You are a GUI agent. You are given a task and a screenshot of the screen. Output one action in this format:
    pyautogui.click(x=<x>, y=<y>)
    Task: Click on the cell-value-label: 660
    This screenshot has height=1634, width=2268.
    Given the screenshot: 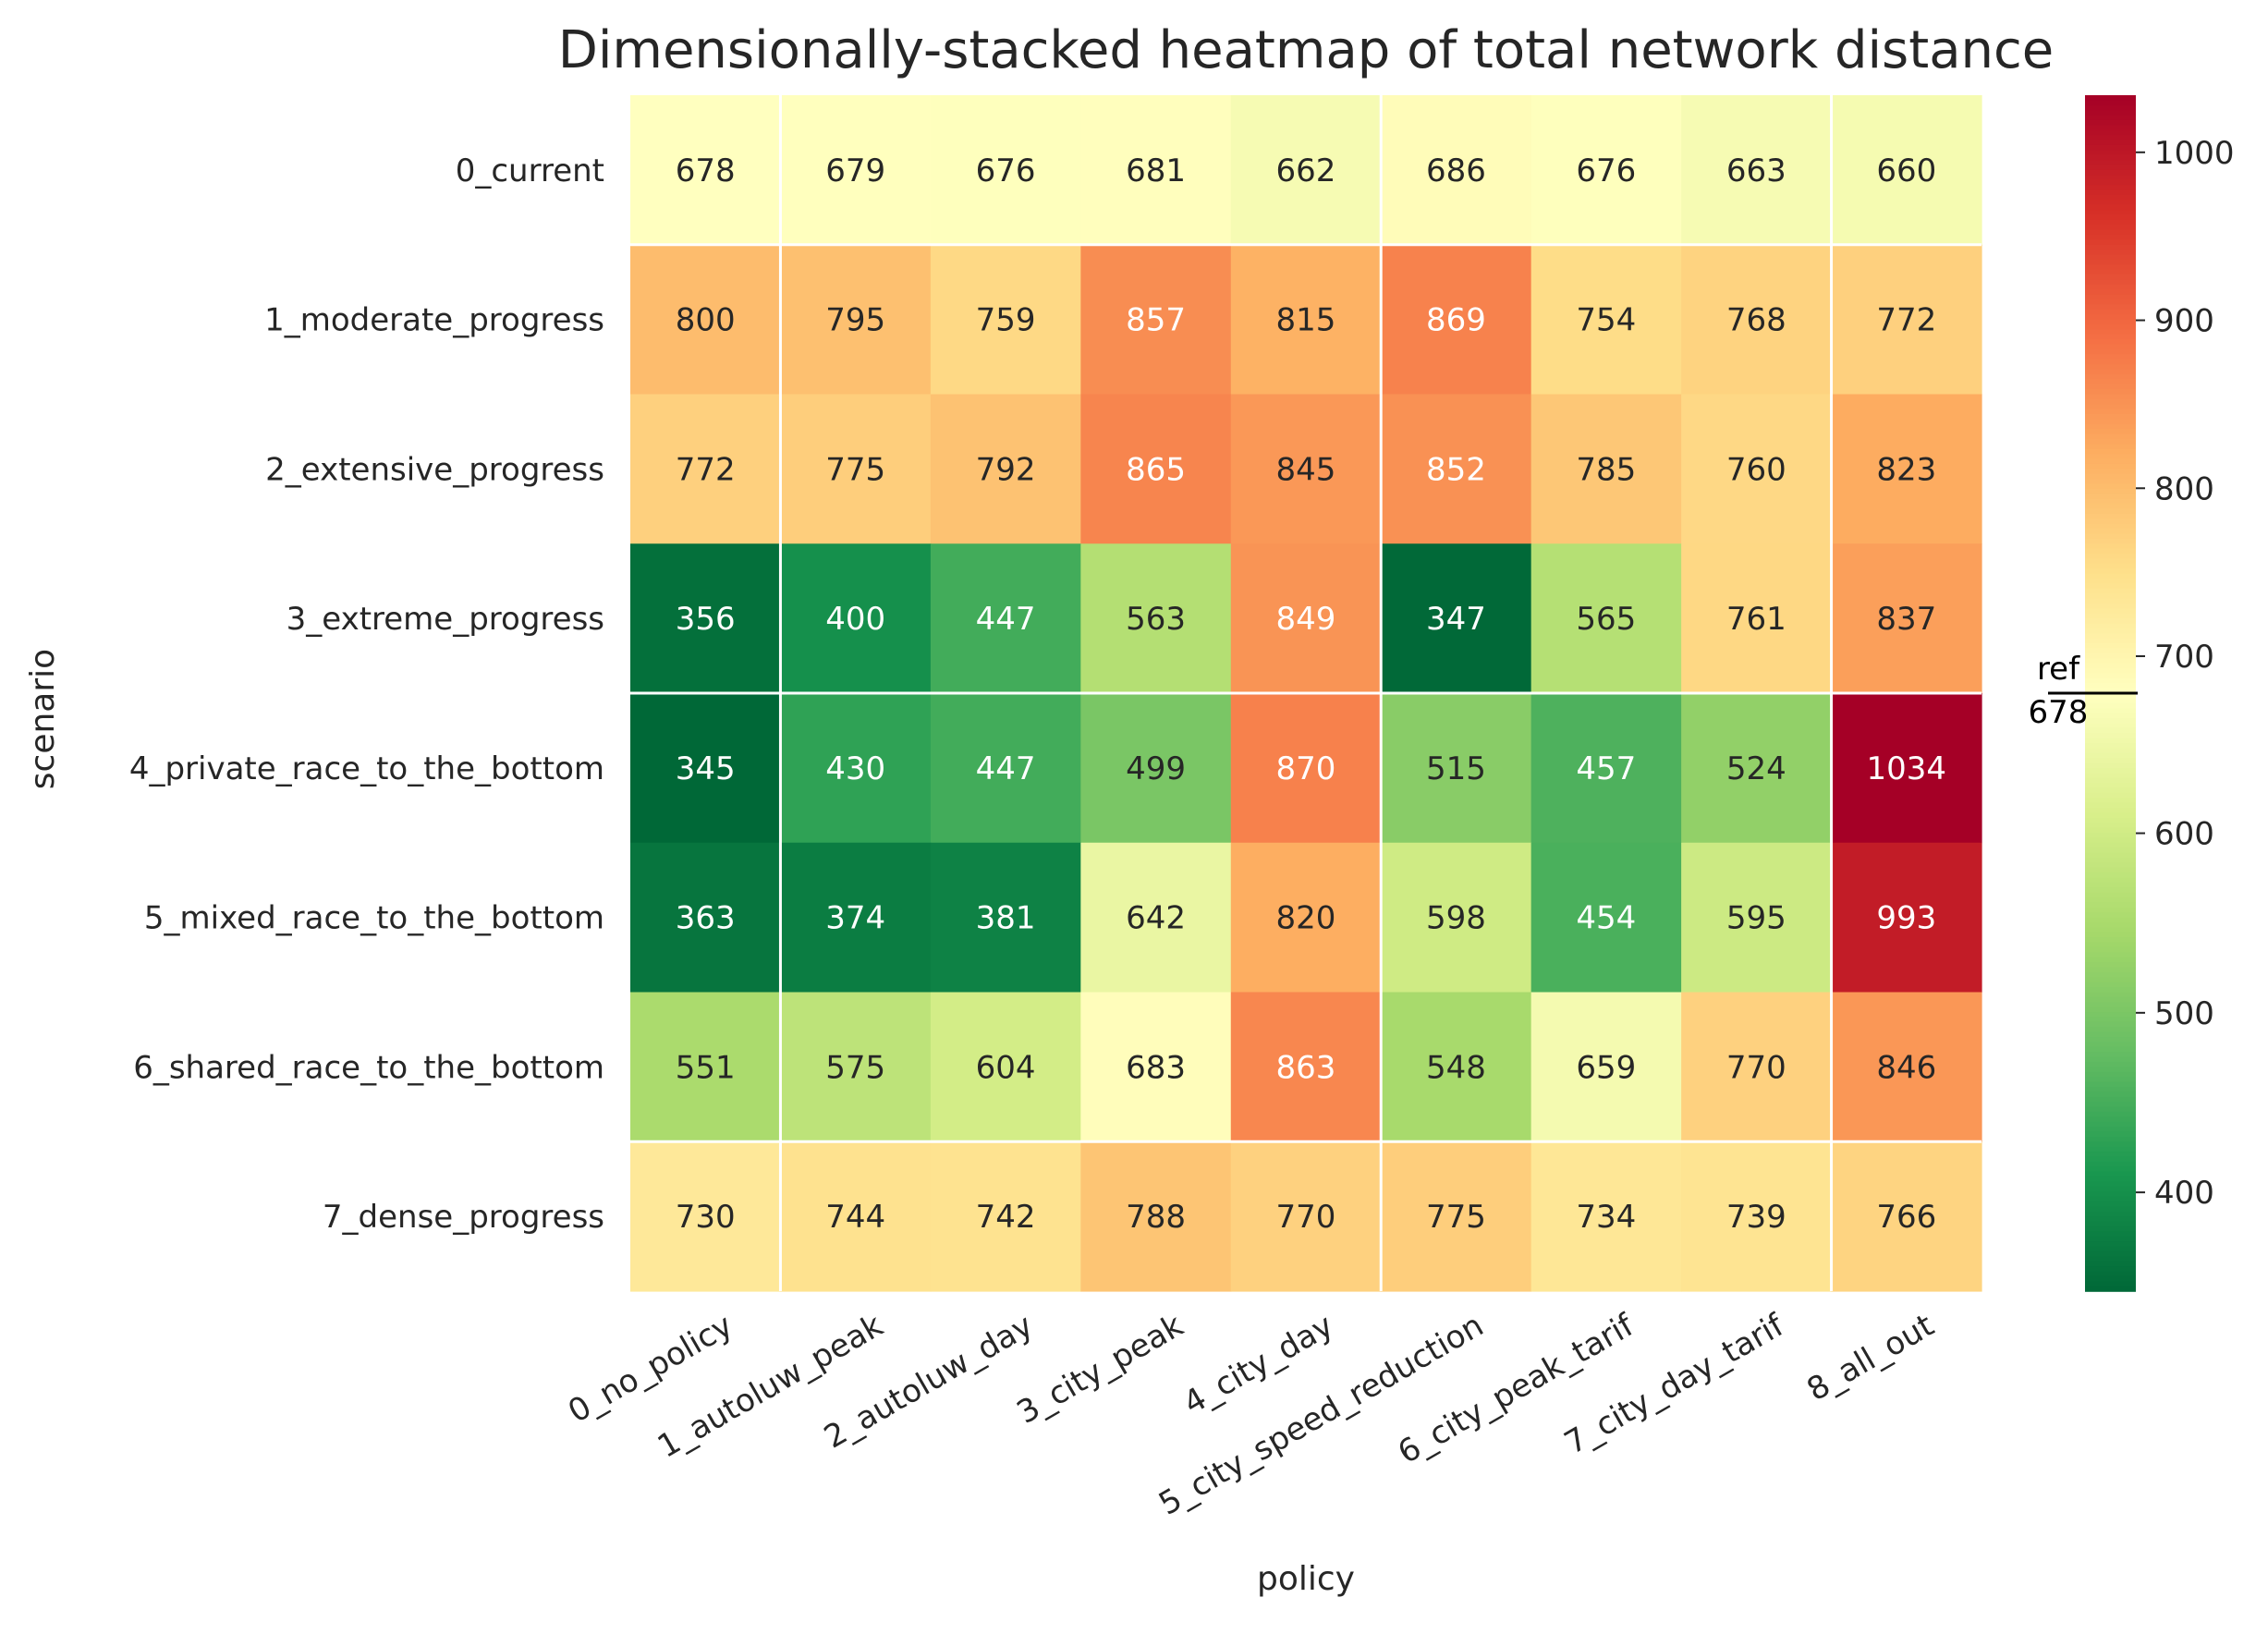 What is the action you would take?
    pyautogui.click(x=1906, y=171)
    